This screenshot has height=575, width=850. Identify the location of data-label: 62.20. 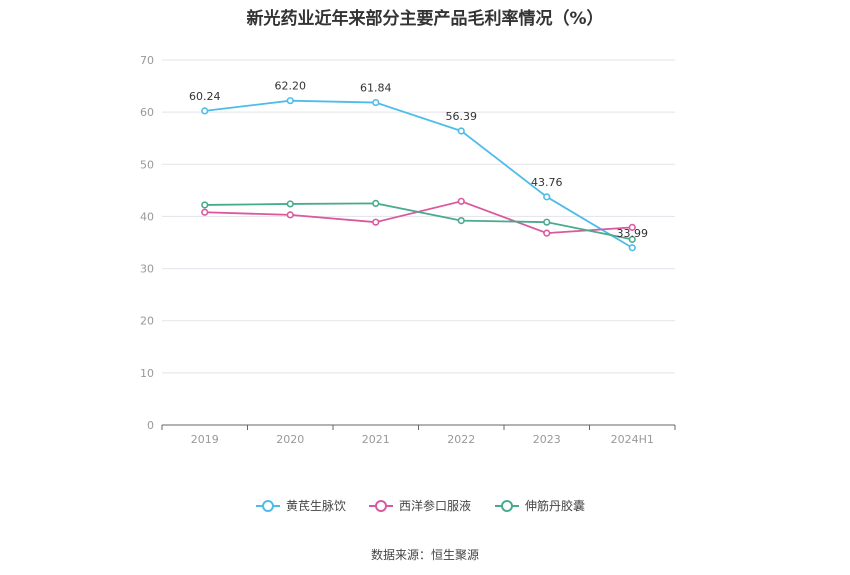
(291, 86).